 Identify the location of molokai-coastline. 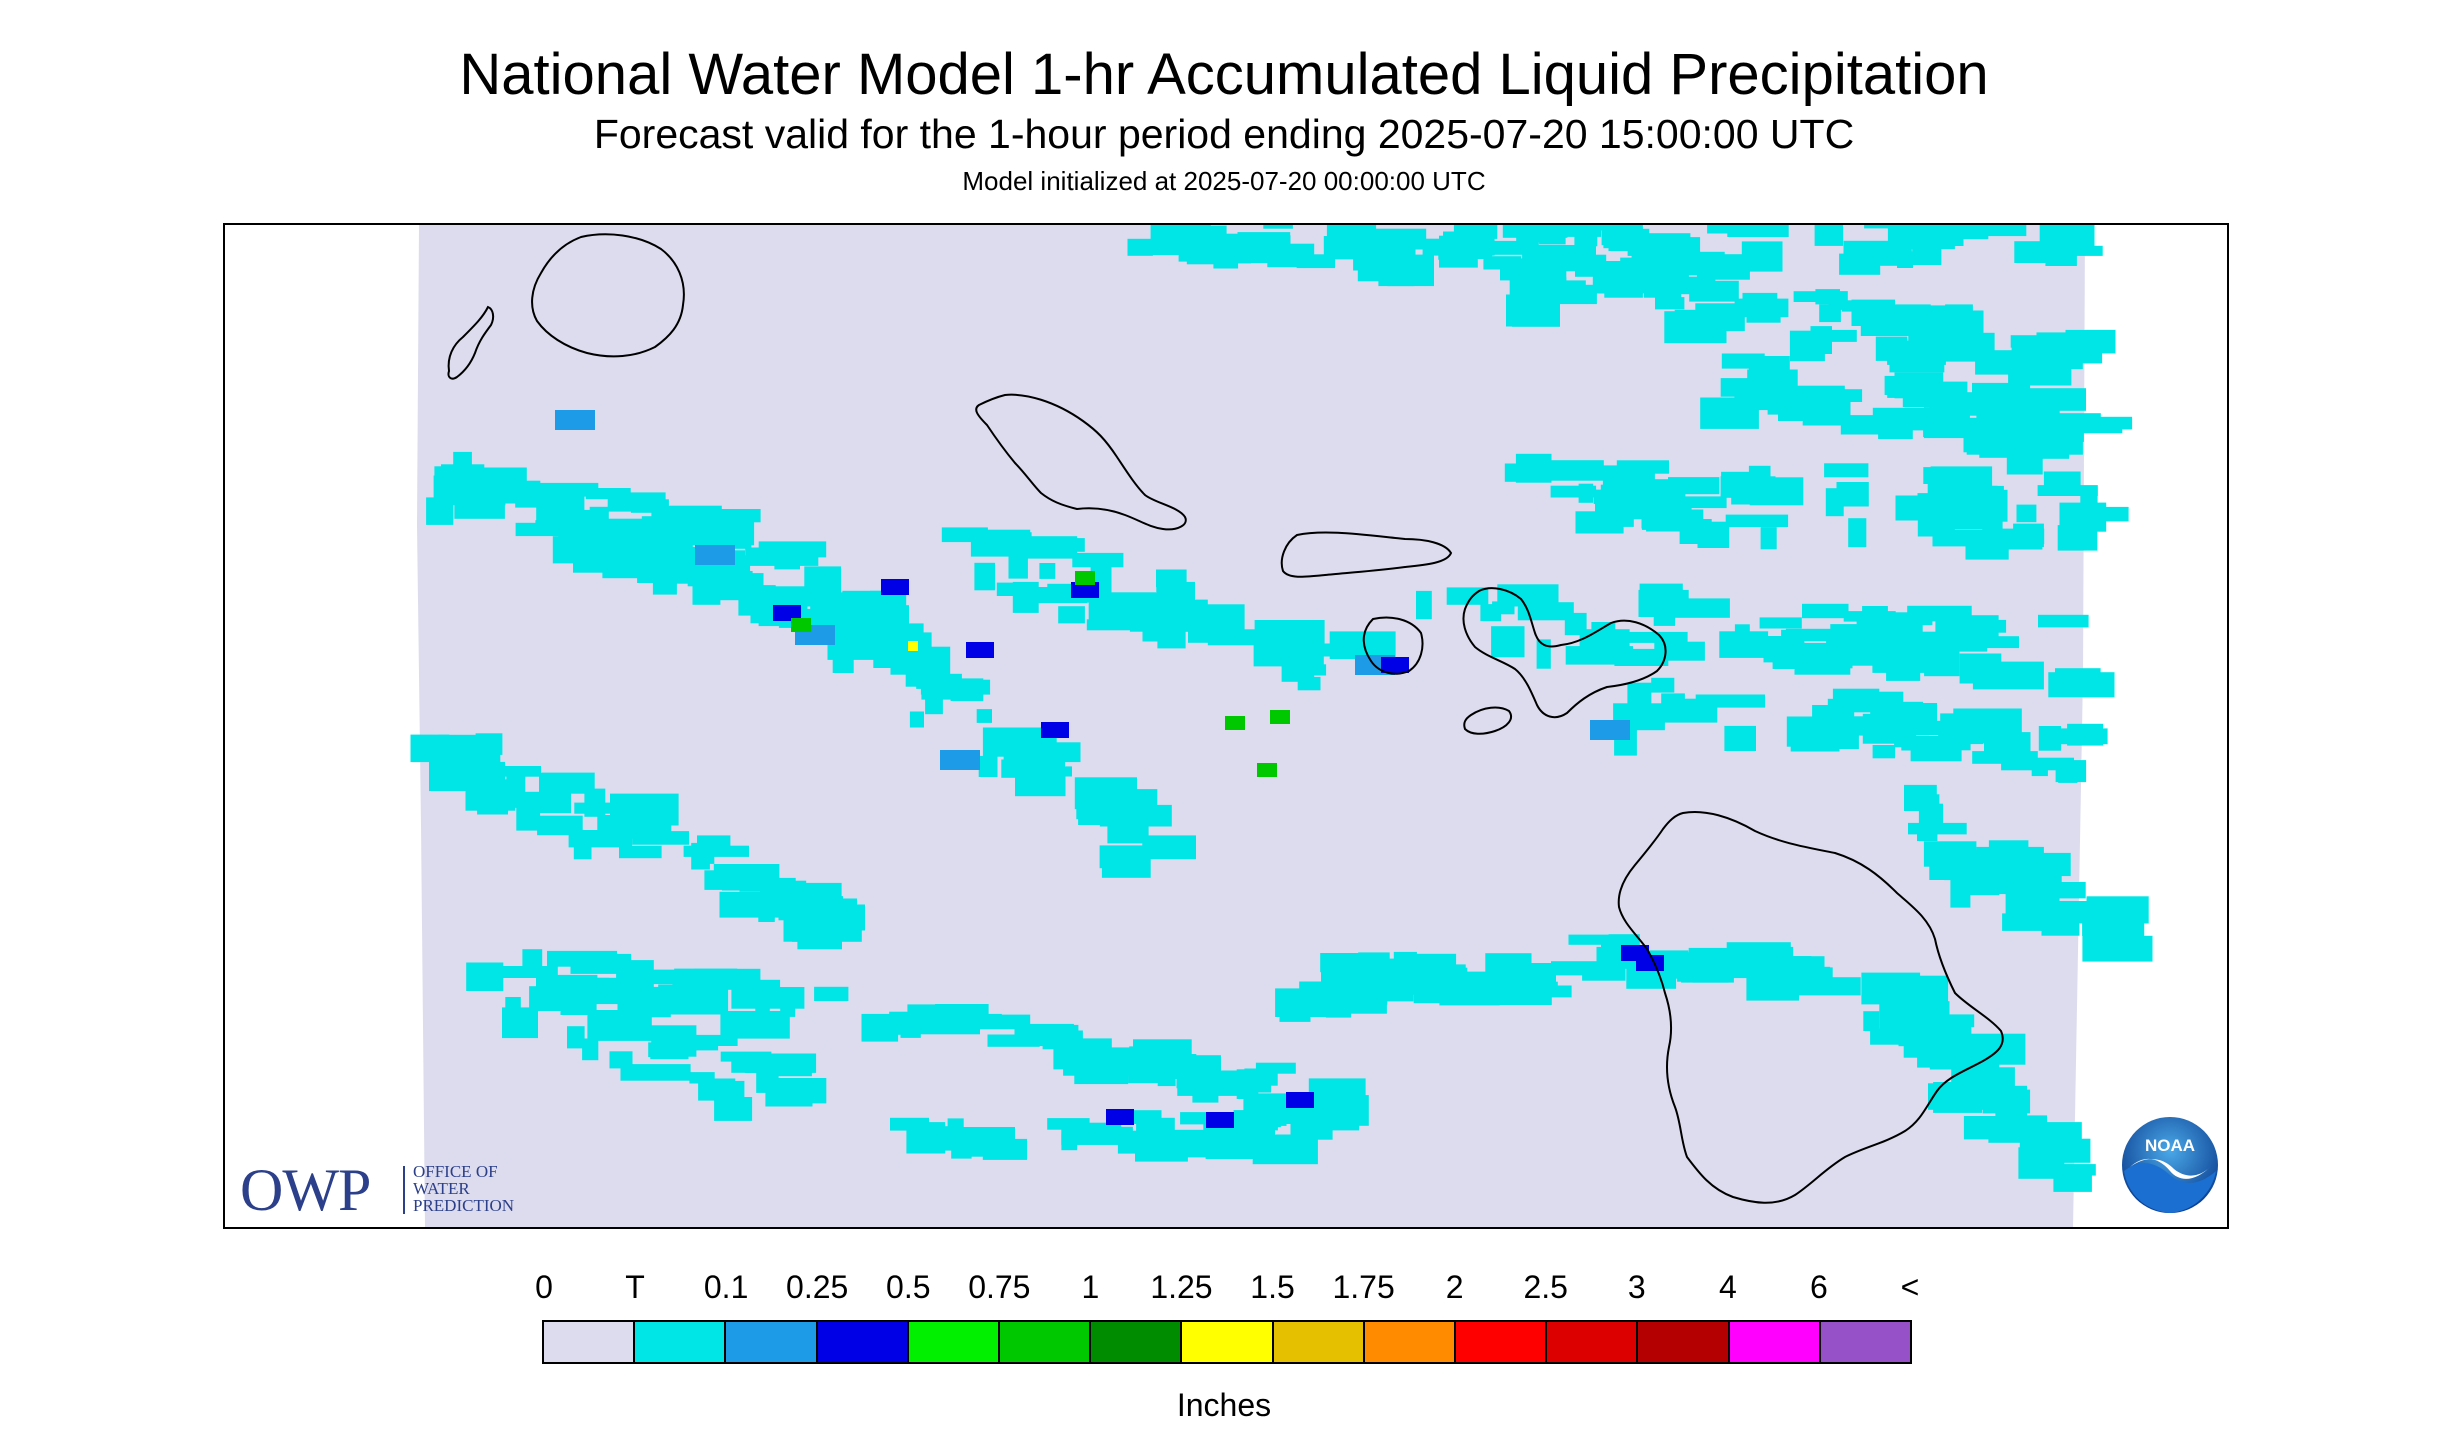
(1366, 554).